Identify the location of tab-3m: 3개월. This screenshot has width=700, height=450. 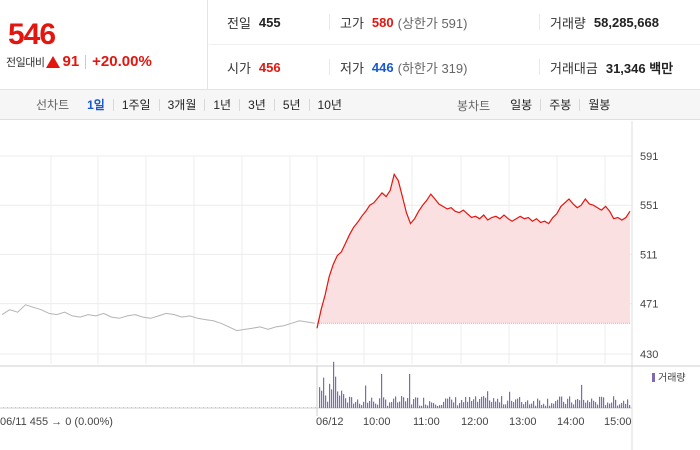
(181, 104).